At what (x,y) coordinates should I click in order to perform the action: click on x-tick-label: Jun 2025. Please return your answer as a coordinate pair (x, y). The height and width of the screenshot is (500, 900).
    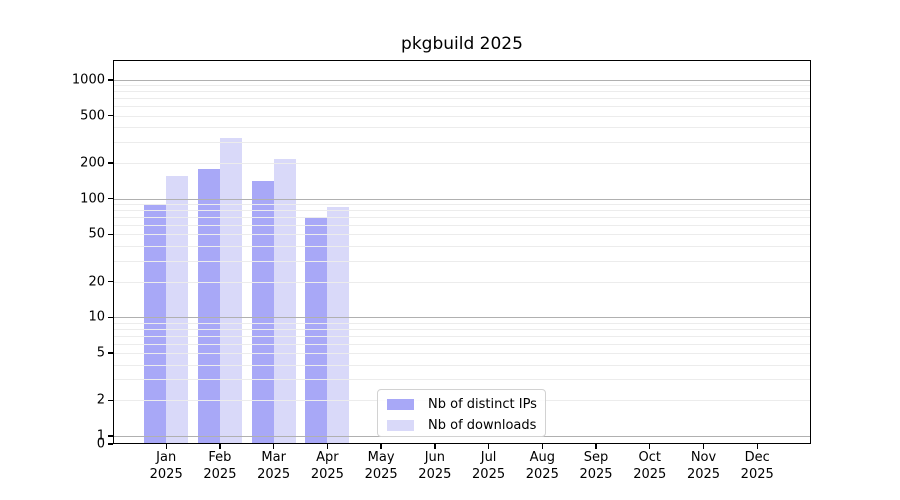
    Looking at the image, I should click on (435, 466).